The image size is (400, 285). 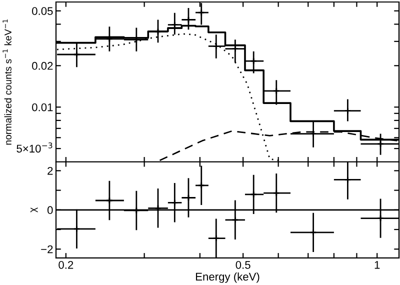 What do you see at coordinates (34, 147) in the screenshot?
I see `y-tick-label: 5×10$^{−3}$` at bounding box center [34, 147].